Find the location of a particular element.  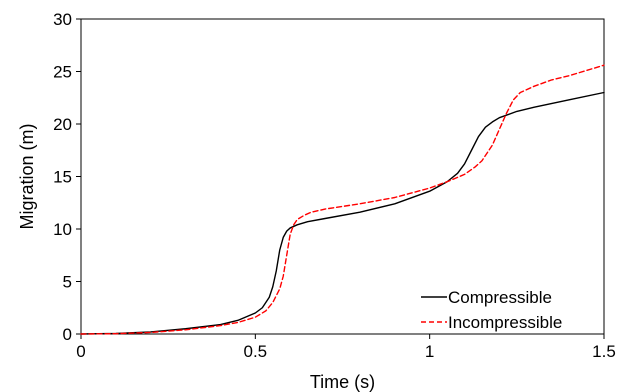

y-tick-label: 0 is located at coordinates (67, 334).